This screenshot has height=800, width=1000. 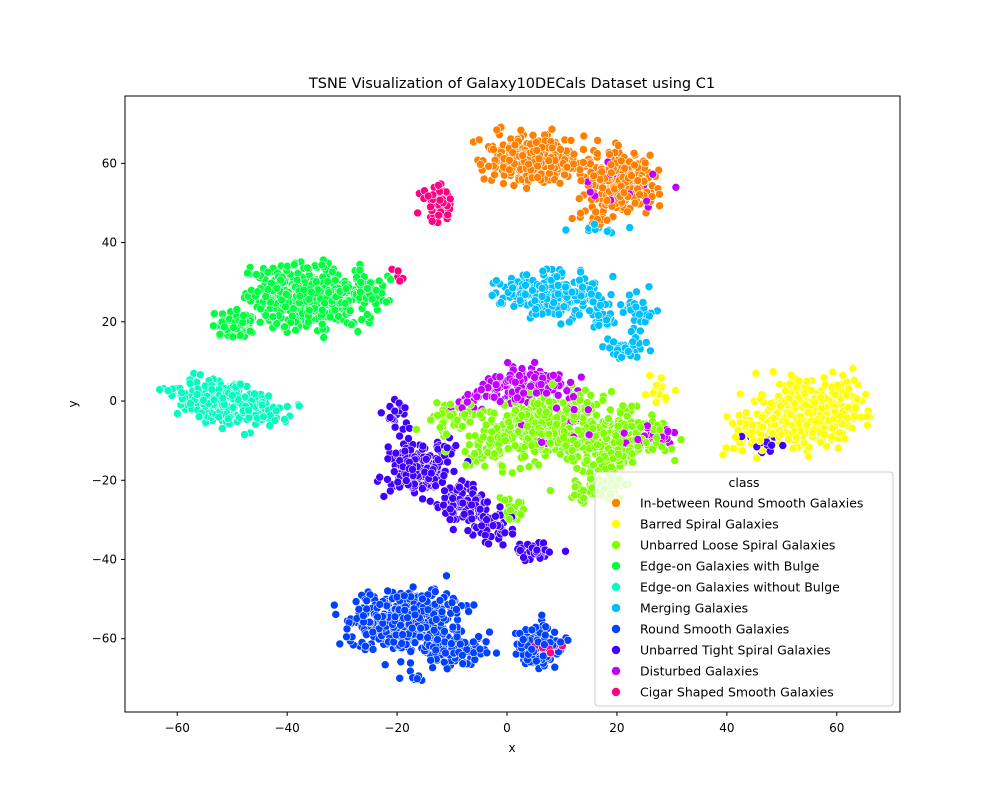 I want to click on legend-item: Cigar Shaped Smooth Galaxies, so click(x=722, y=692).